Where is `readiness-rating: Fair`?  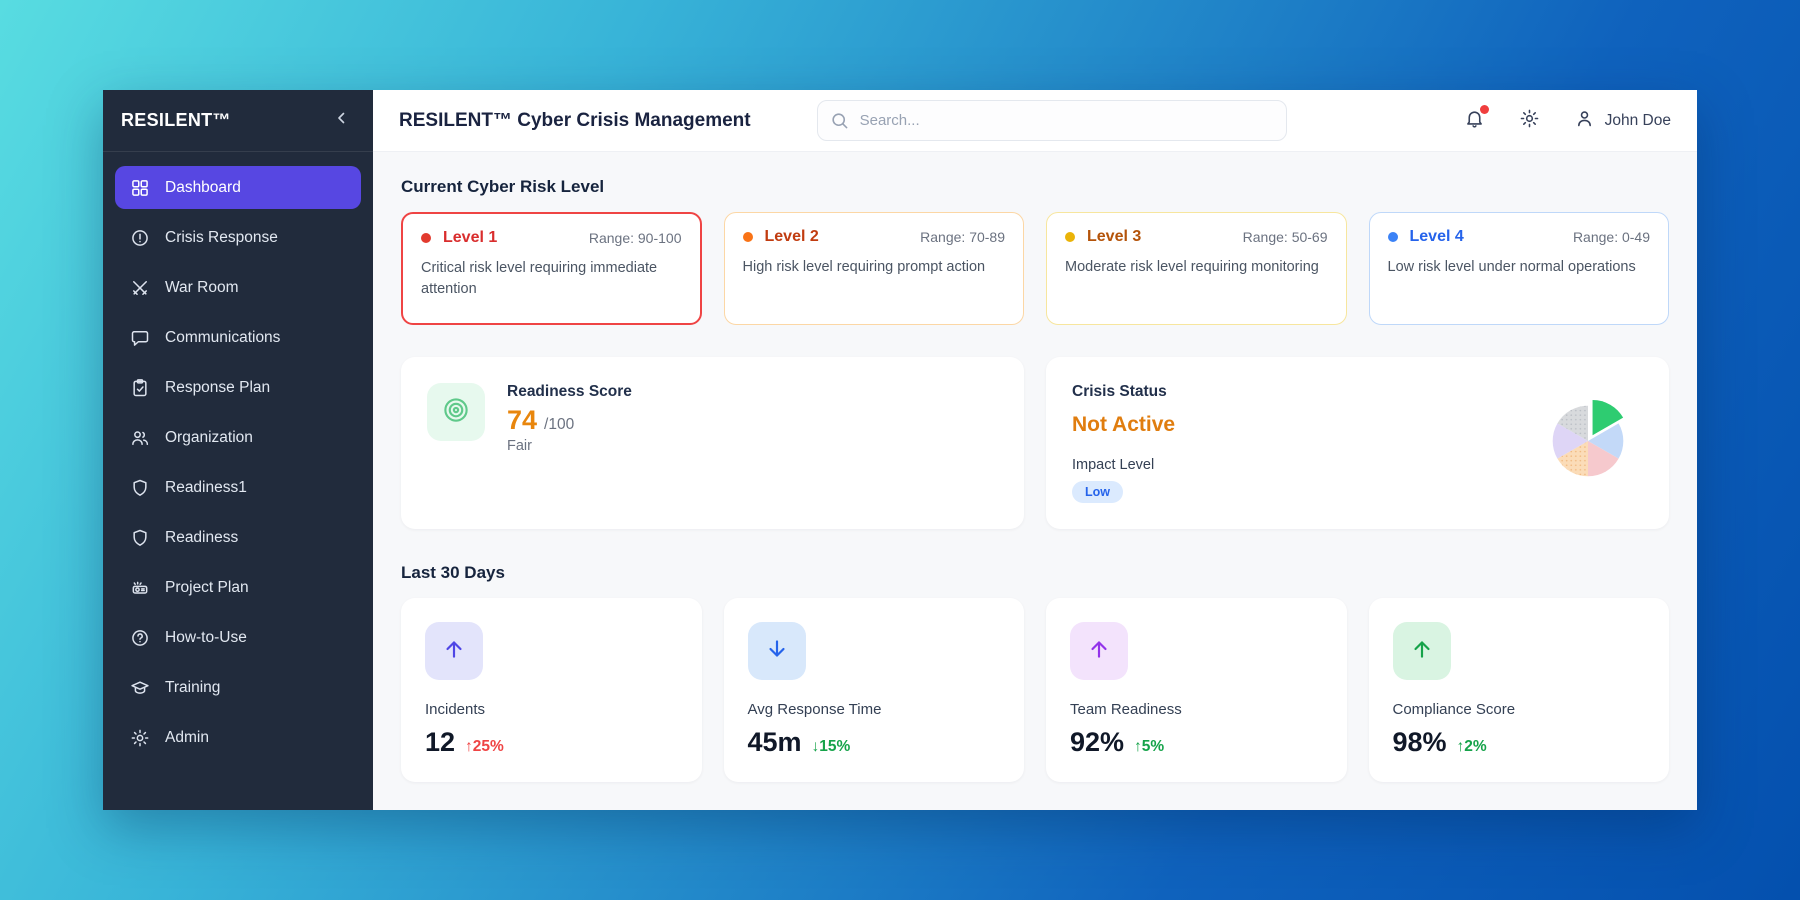
readiness-rating: Fair is located at coordinates (519, 446).